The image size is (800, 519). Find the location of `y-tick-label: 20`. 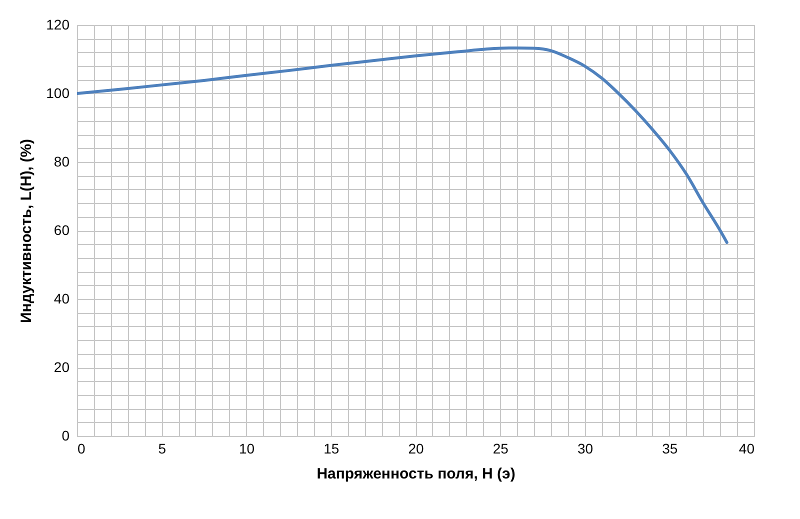

y-tick-label: 20 is located at coordinates (62, 367).